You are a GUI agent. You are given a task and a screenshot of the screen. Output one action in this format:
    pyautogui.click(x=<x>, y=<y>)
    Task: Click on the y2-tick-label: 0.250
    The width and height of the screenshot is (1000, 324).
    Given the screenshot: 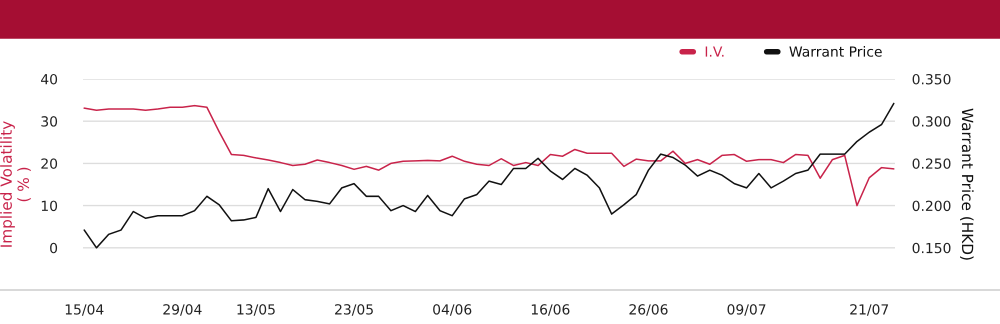 What is the action you would take?
    pyautogui.click(x=931, y=163)
    